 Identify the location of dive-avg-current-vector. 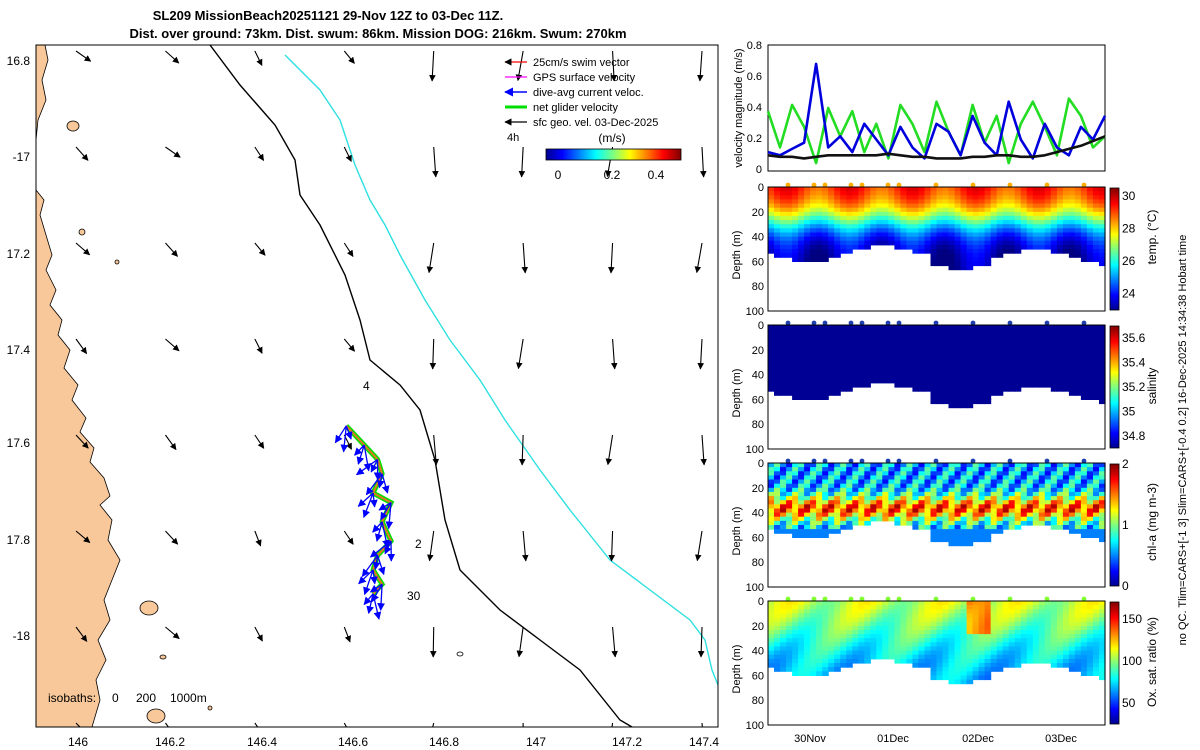
(368, 505).